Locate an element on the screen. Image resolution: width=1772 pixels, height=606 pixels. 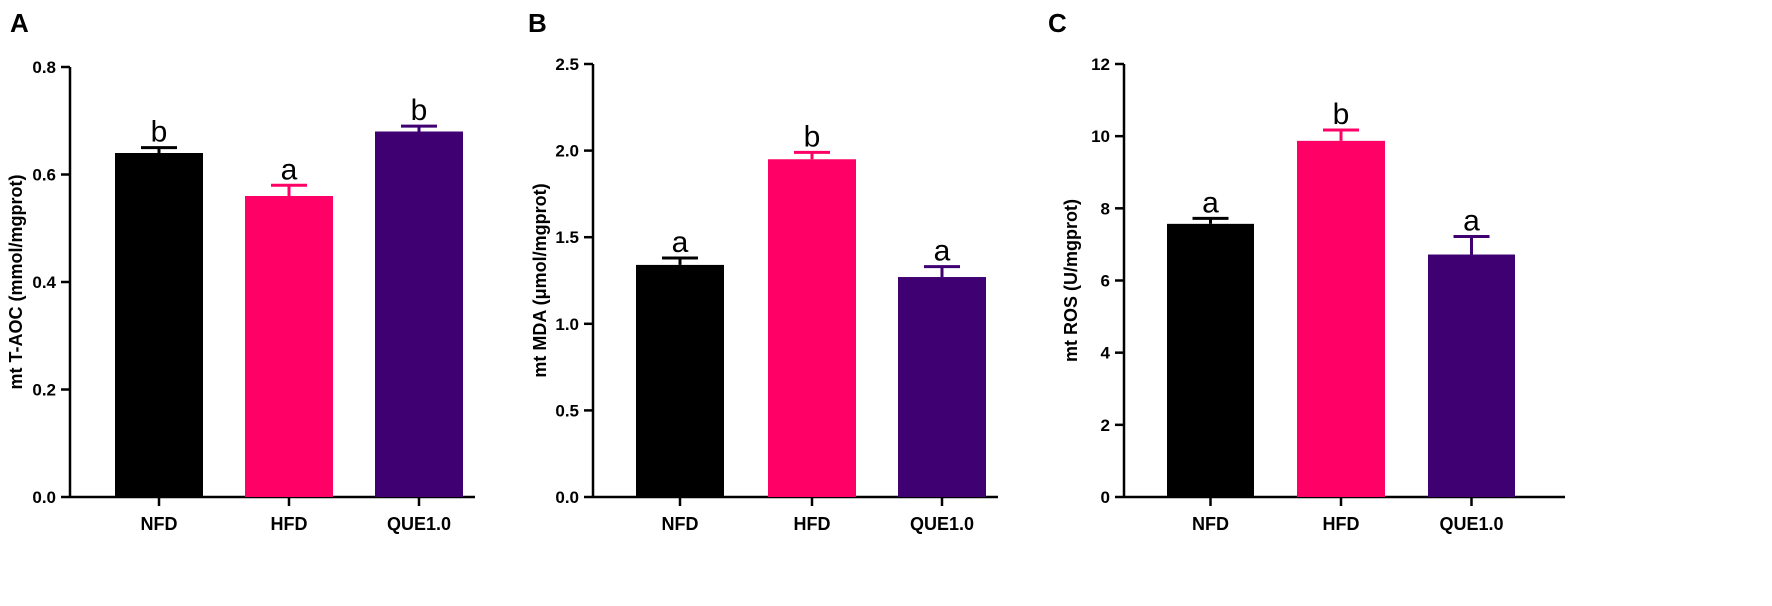
y-tick-label: 4 is located at coordinates (1106, 353).